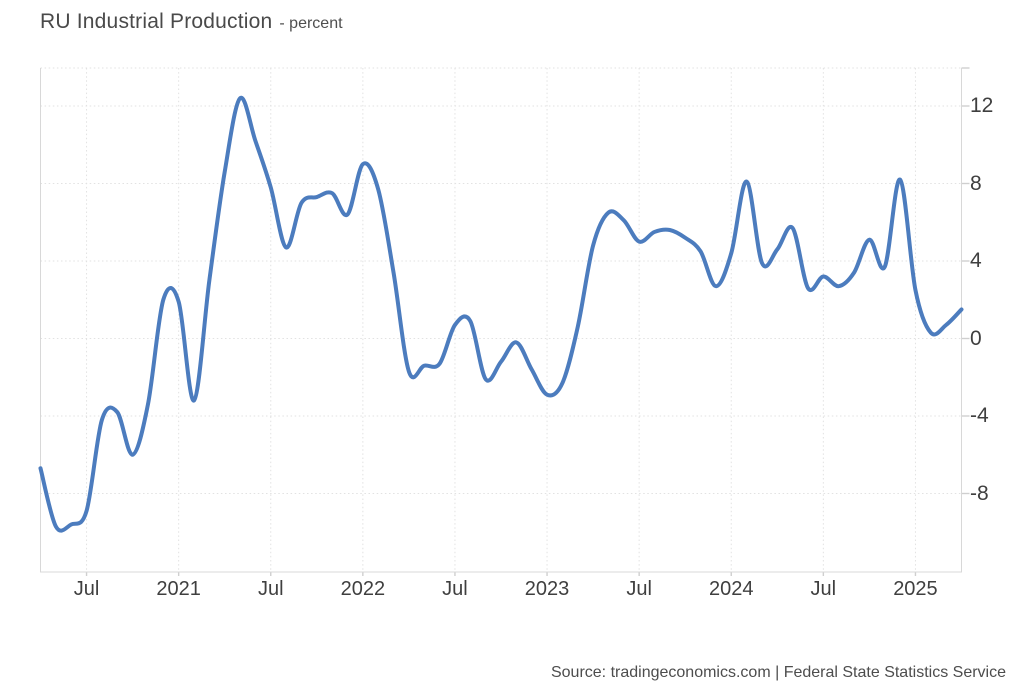 The height and width of the screenshot is (700, 1024). Describe the element at coordinates (982, 105) in the screenshot. I see `y-axis-tick-label: 12` at that location.